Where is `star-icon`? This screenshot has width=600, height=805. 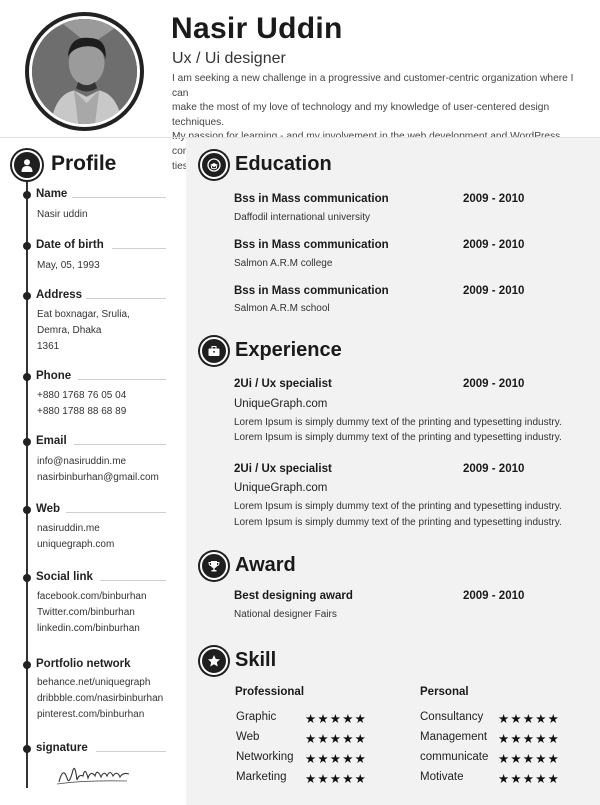 star-icon is located at coordinates (214, 661).